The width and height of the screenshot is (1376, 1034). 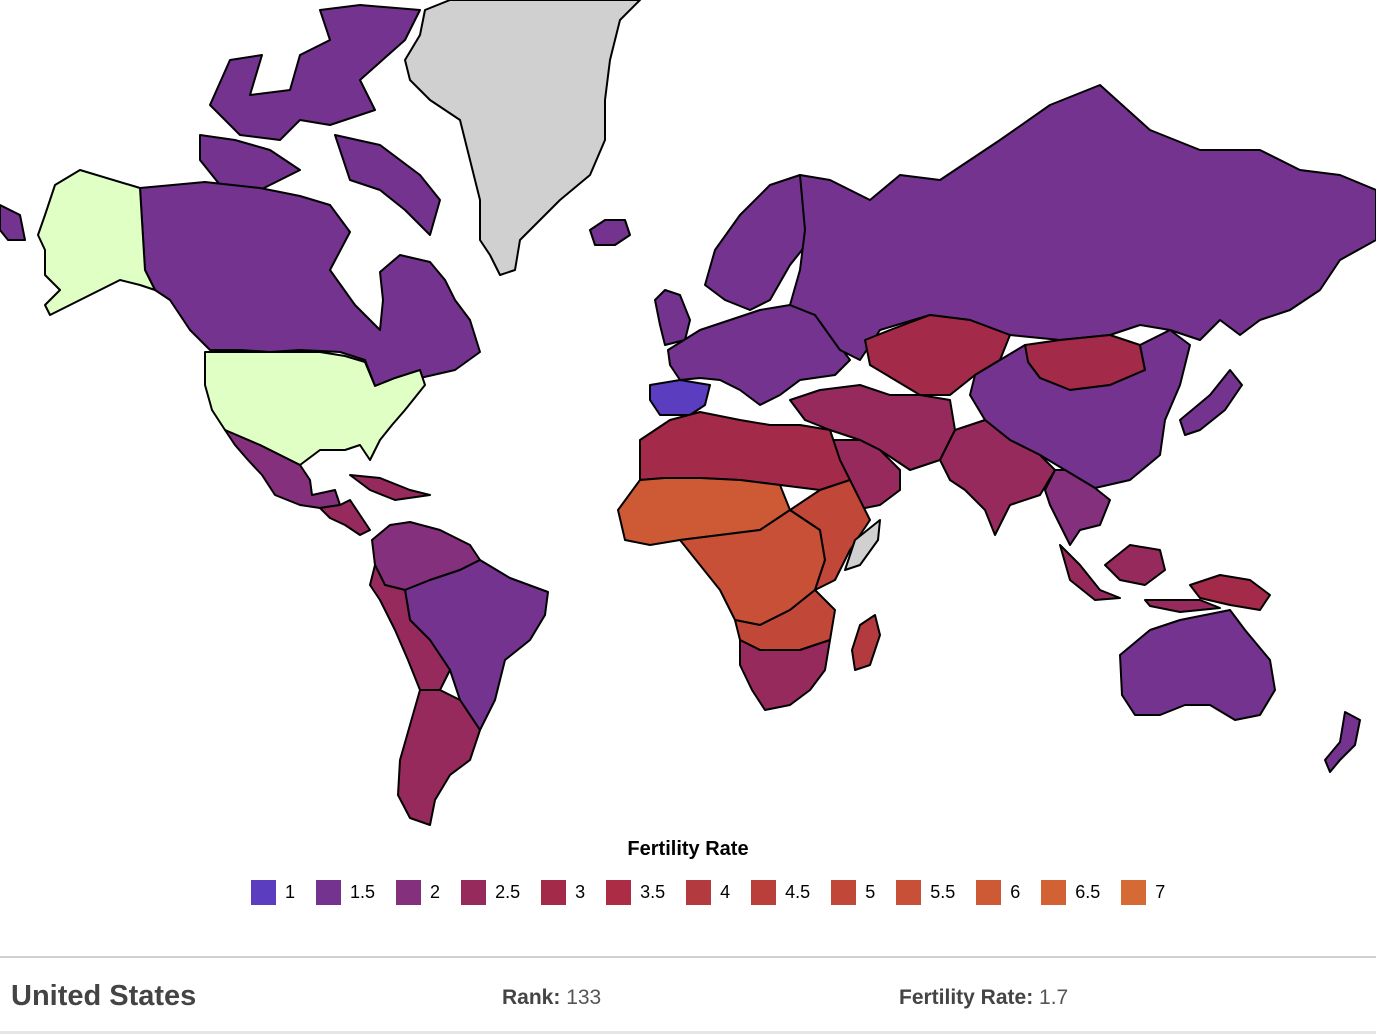 I want to click on rank-info: Rank: 133, so click(x=551, y=998).